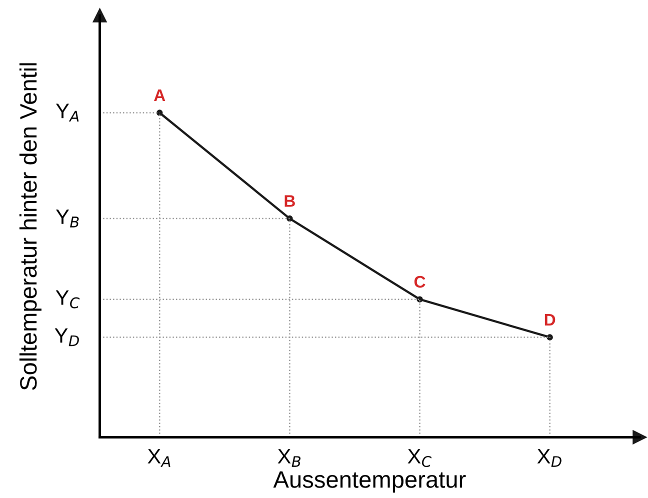  I want to click on x-tick-label: X$_{B}$, so click(289, 458).